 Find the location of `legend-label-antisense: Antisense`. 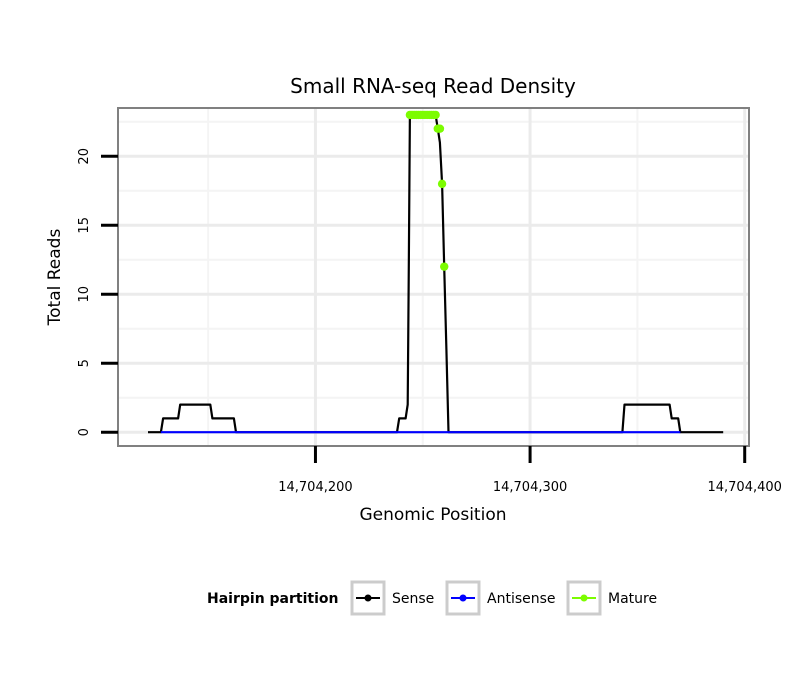

legend-label-antisense: Antisense is located at coordinates (521, 599).